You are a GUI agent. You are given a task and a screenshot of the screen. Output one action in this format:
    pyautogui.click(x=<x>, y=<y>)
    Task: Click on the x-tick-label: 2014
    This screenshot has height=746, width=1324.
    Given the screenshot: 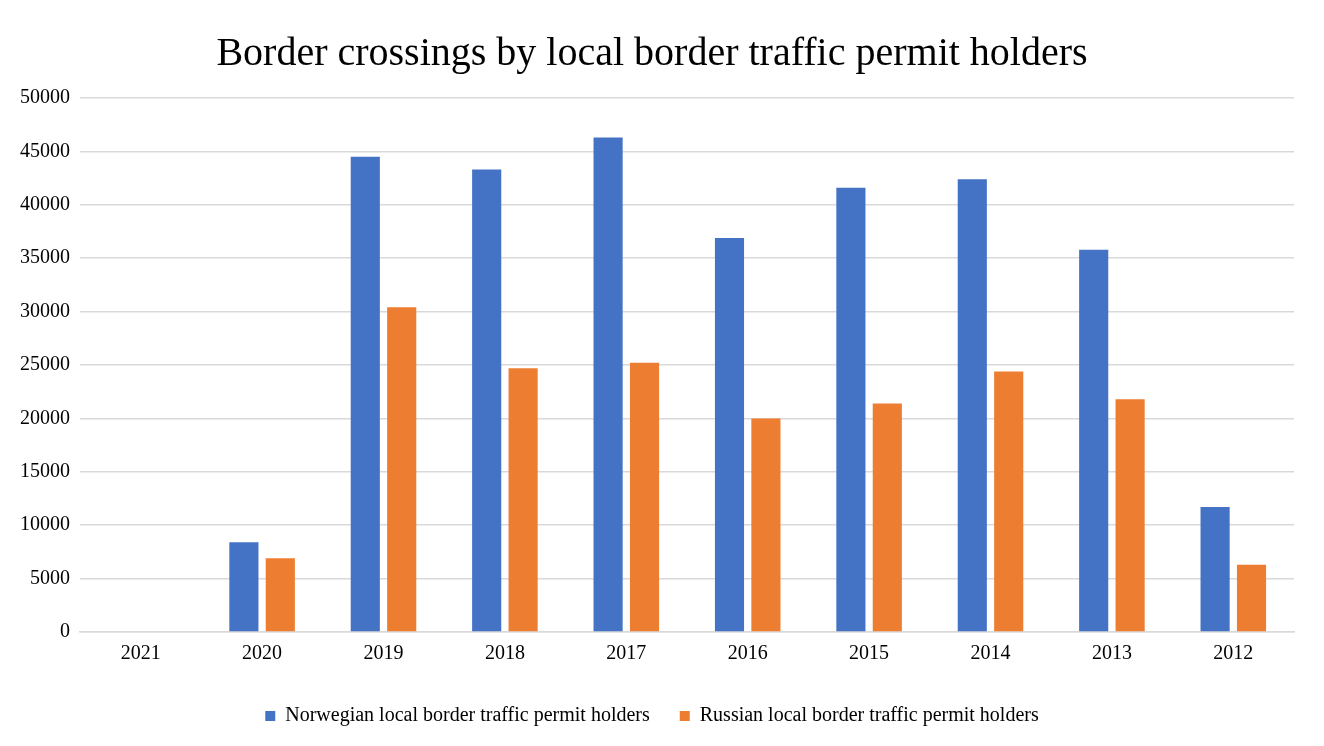 What is the action you would take?
    pyautogui.click(x=990, y=652)
    